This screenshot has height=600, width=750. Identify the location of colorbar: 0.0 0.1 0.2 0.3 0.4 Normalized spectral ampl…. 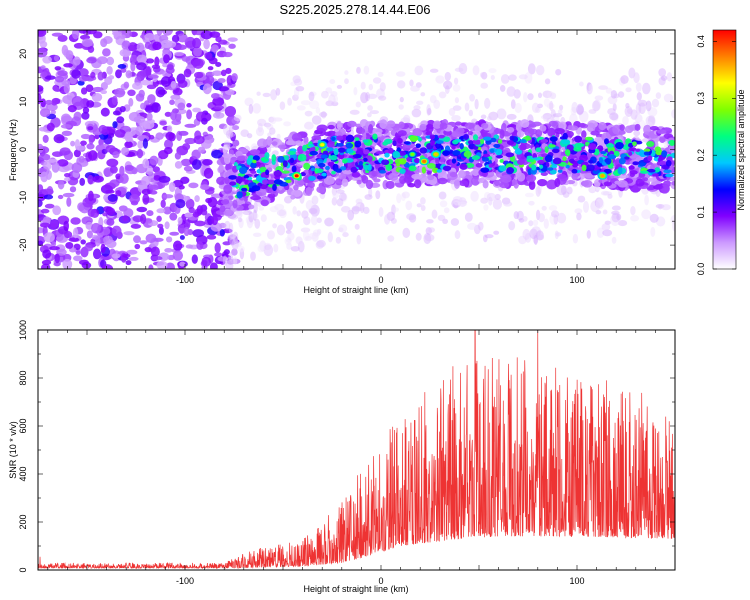
(721, 152).